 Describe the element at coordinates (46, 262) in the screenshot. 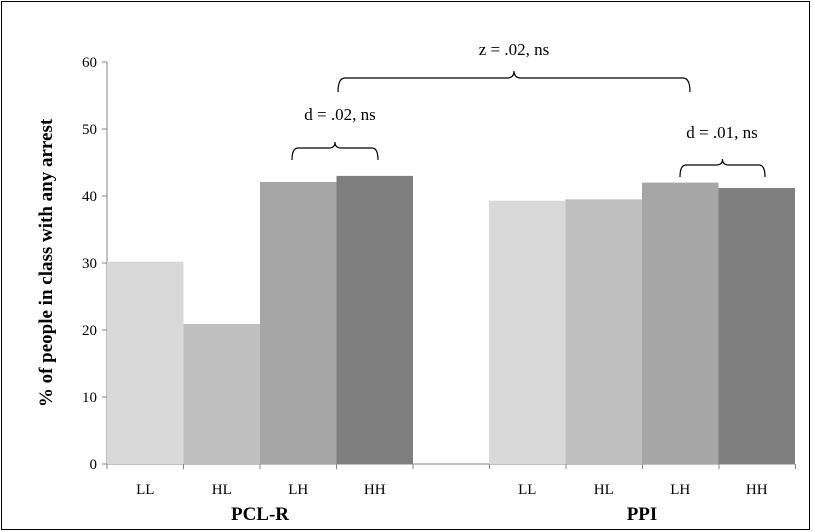

I see `y-axis-label: % of people in class with any arrest` at that location.